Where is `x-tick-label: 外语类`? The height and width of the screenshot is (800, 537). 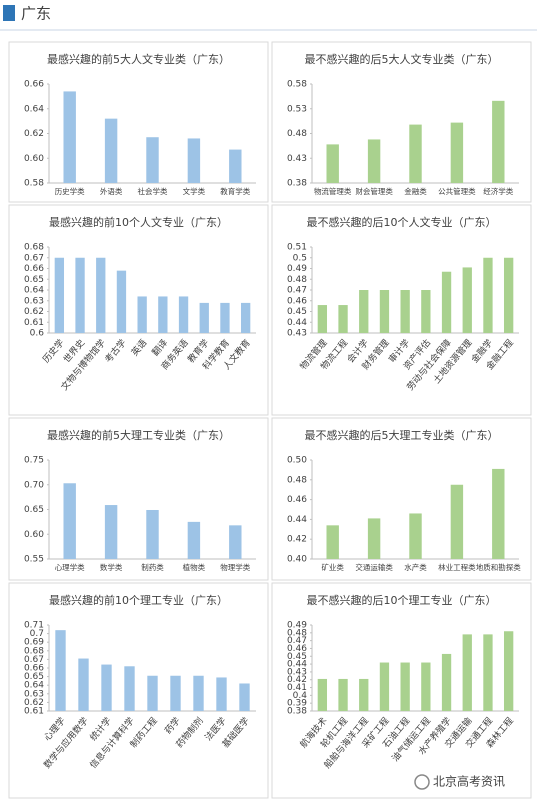
x-tick-label: 外语类 is located at coordinates (111, 191).